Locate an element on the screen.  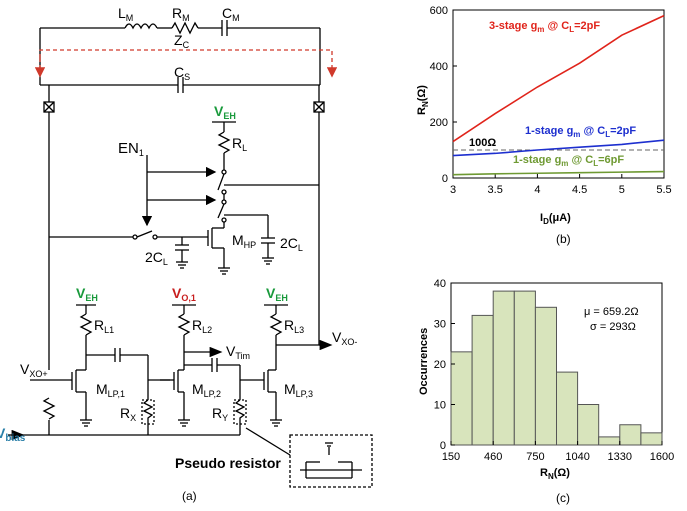
label-mlp3: MLP,3 is located at coordinates (298, 390).